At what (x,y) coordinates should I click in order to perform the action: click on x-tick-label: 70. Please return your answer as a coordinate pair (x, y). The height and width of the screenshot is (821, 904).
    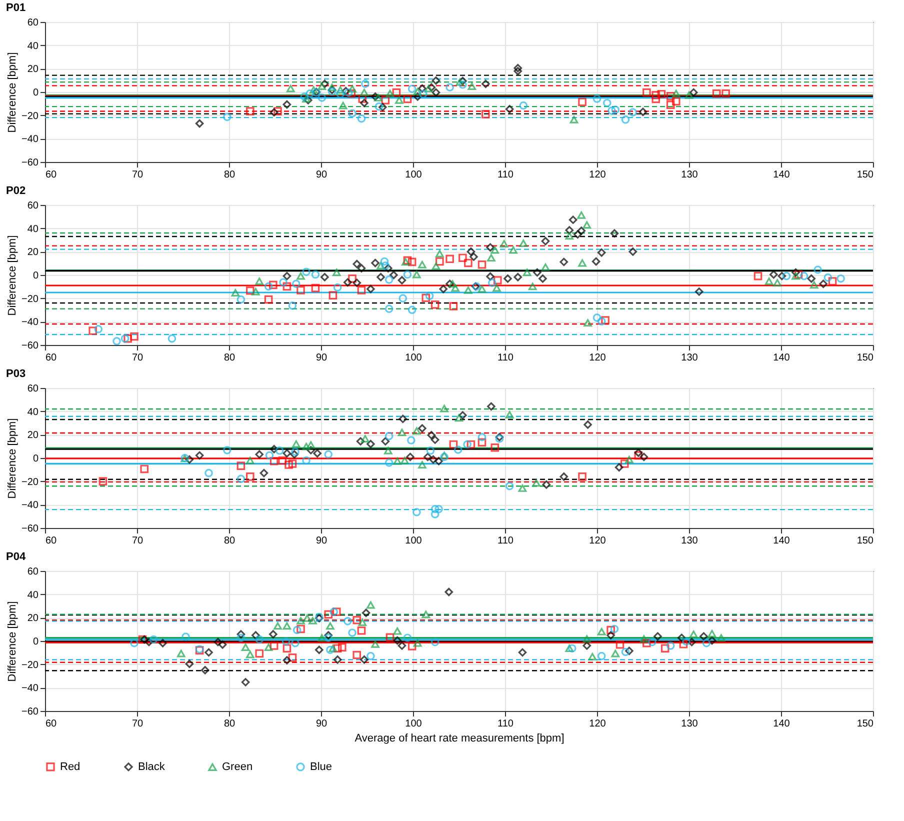
    Looking at the image, I should click on (138, 175).